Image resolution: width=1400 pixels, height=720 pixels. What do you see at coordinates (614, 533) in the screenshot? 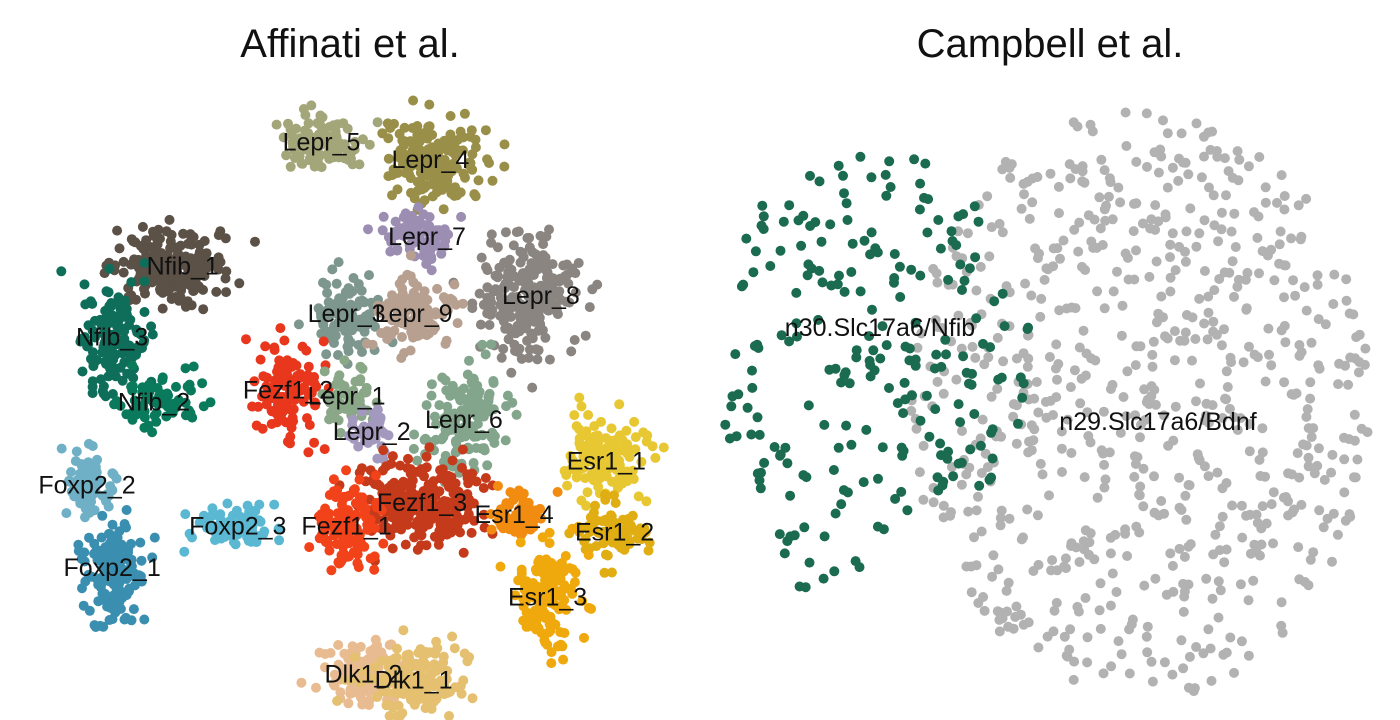
I see `cluster-label-esr1-2: Esr1_2` at bounding box center [614, 533].